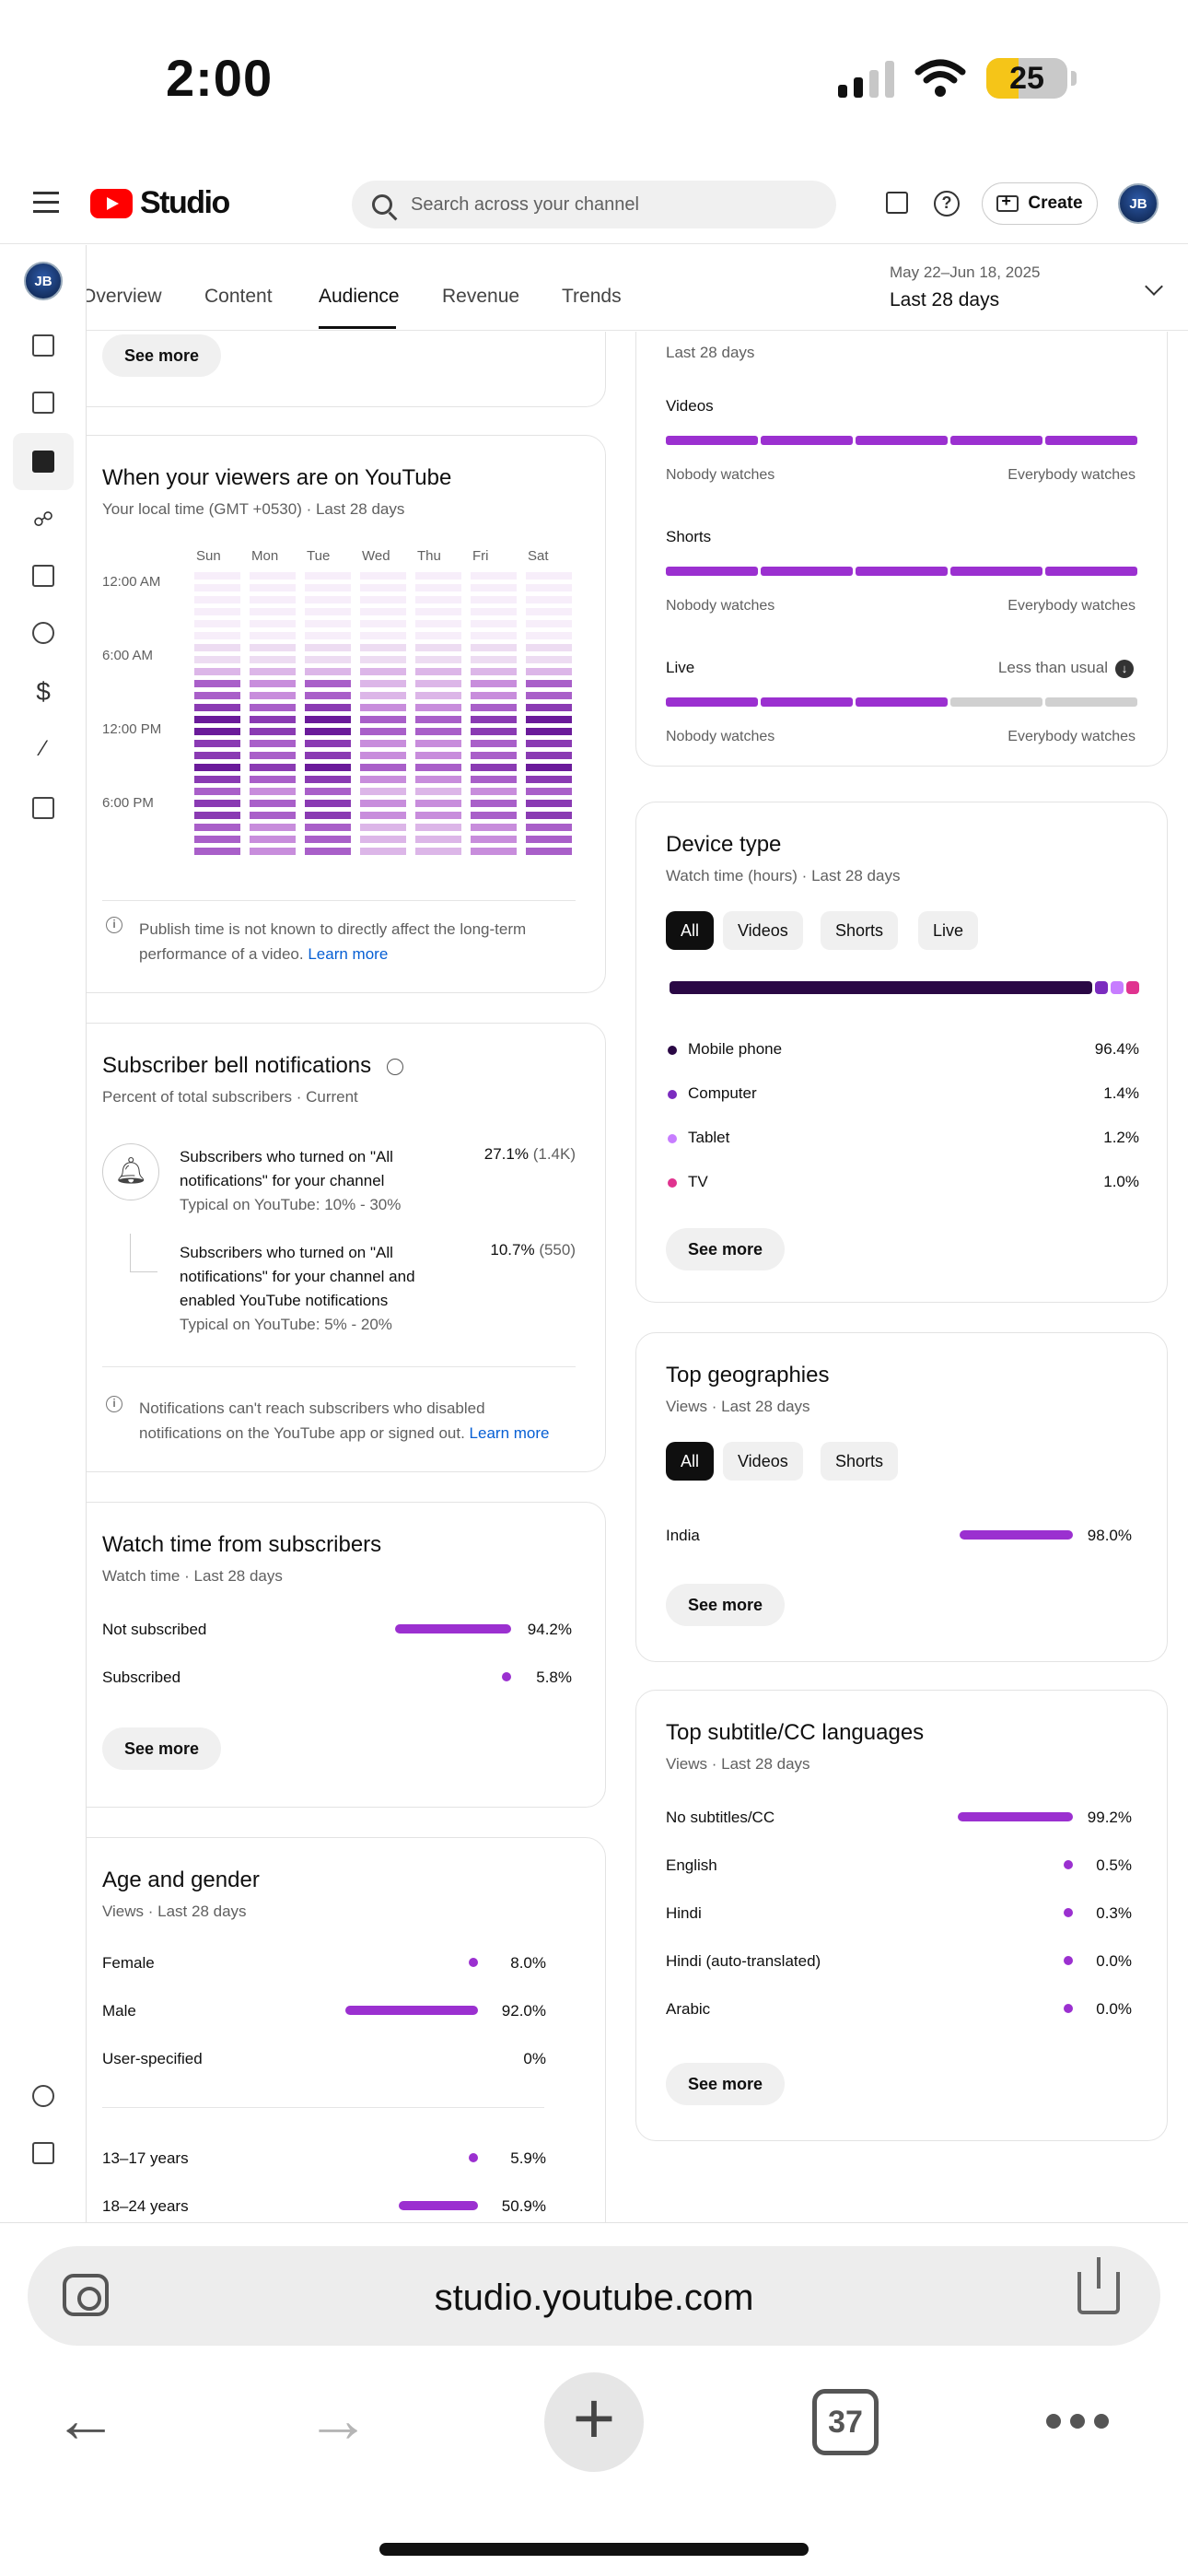 Image resolution: width=1188 pixels, height=2576 pixels. I want to click on nav-community: ☍, so click(43, 518).